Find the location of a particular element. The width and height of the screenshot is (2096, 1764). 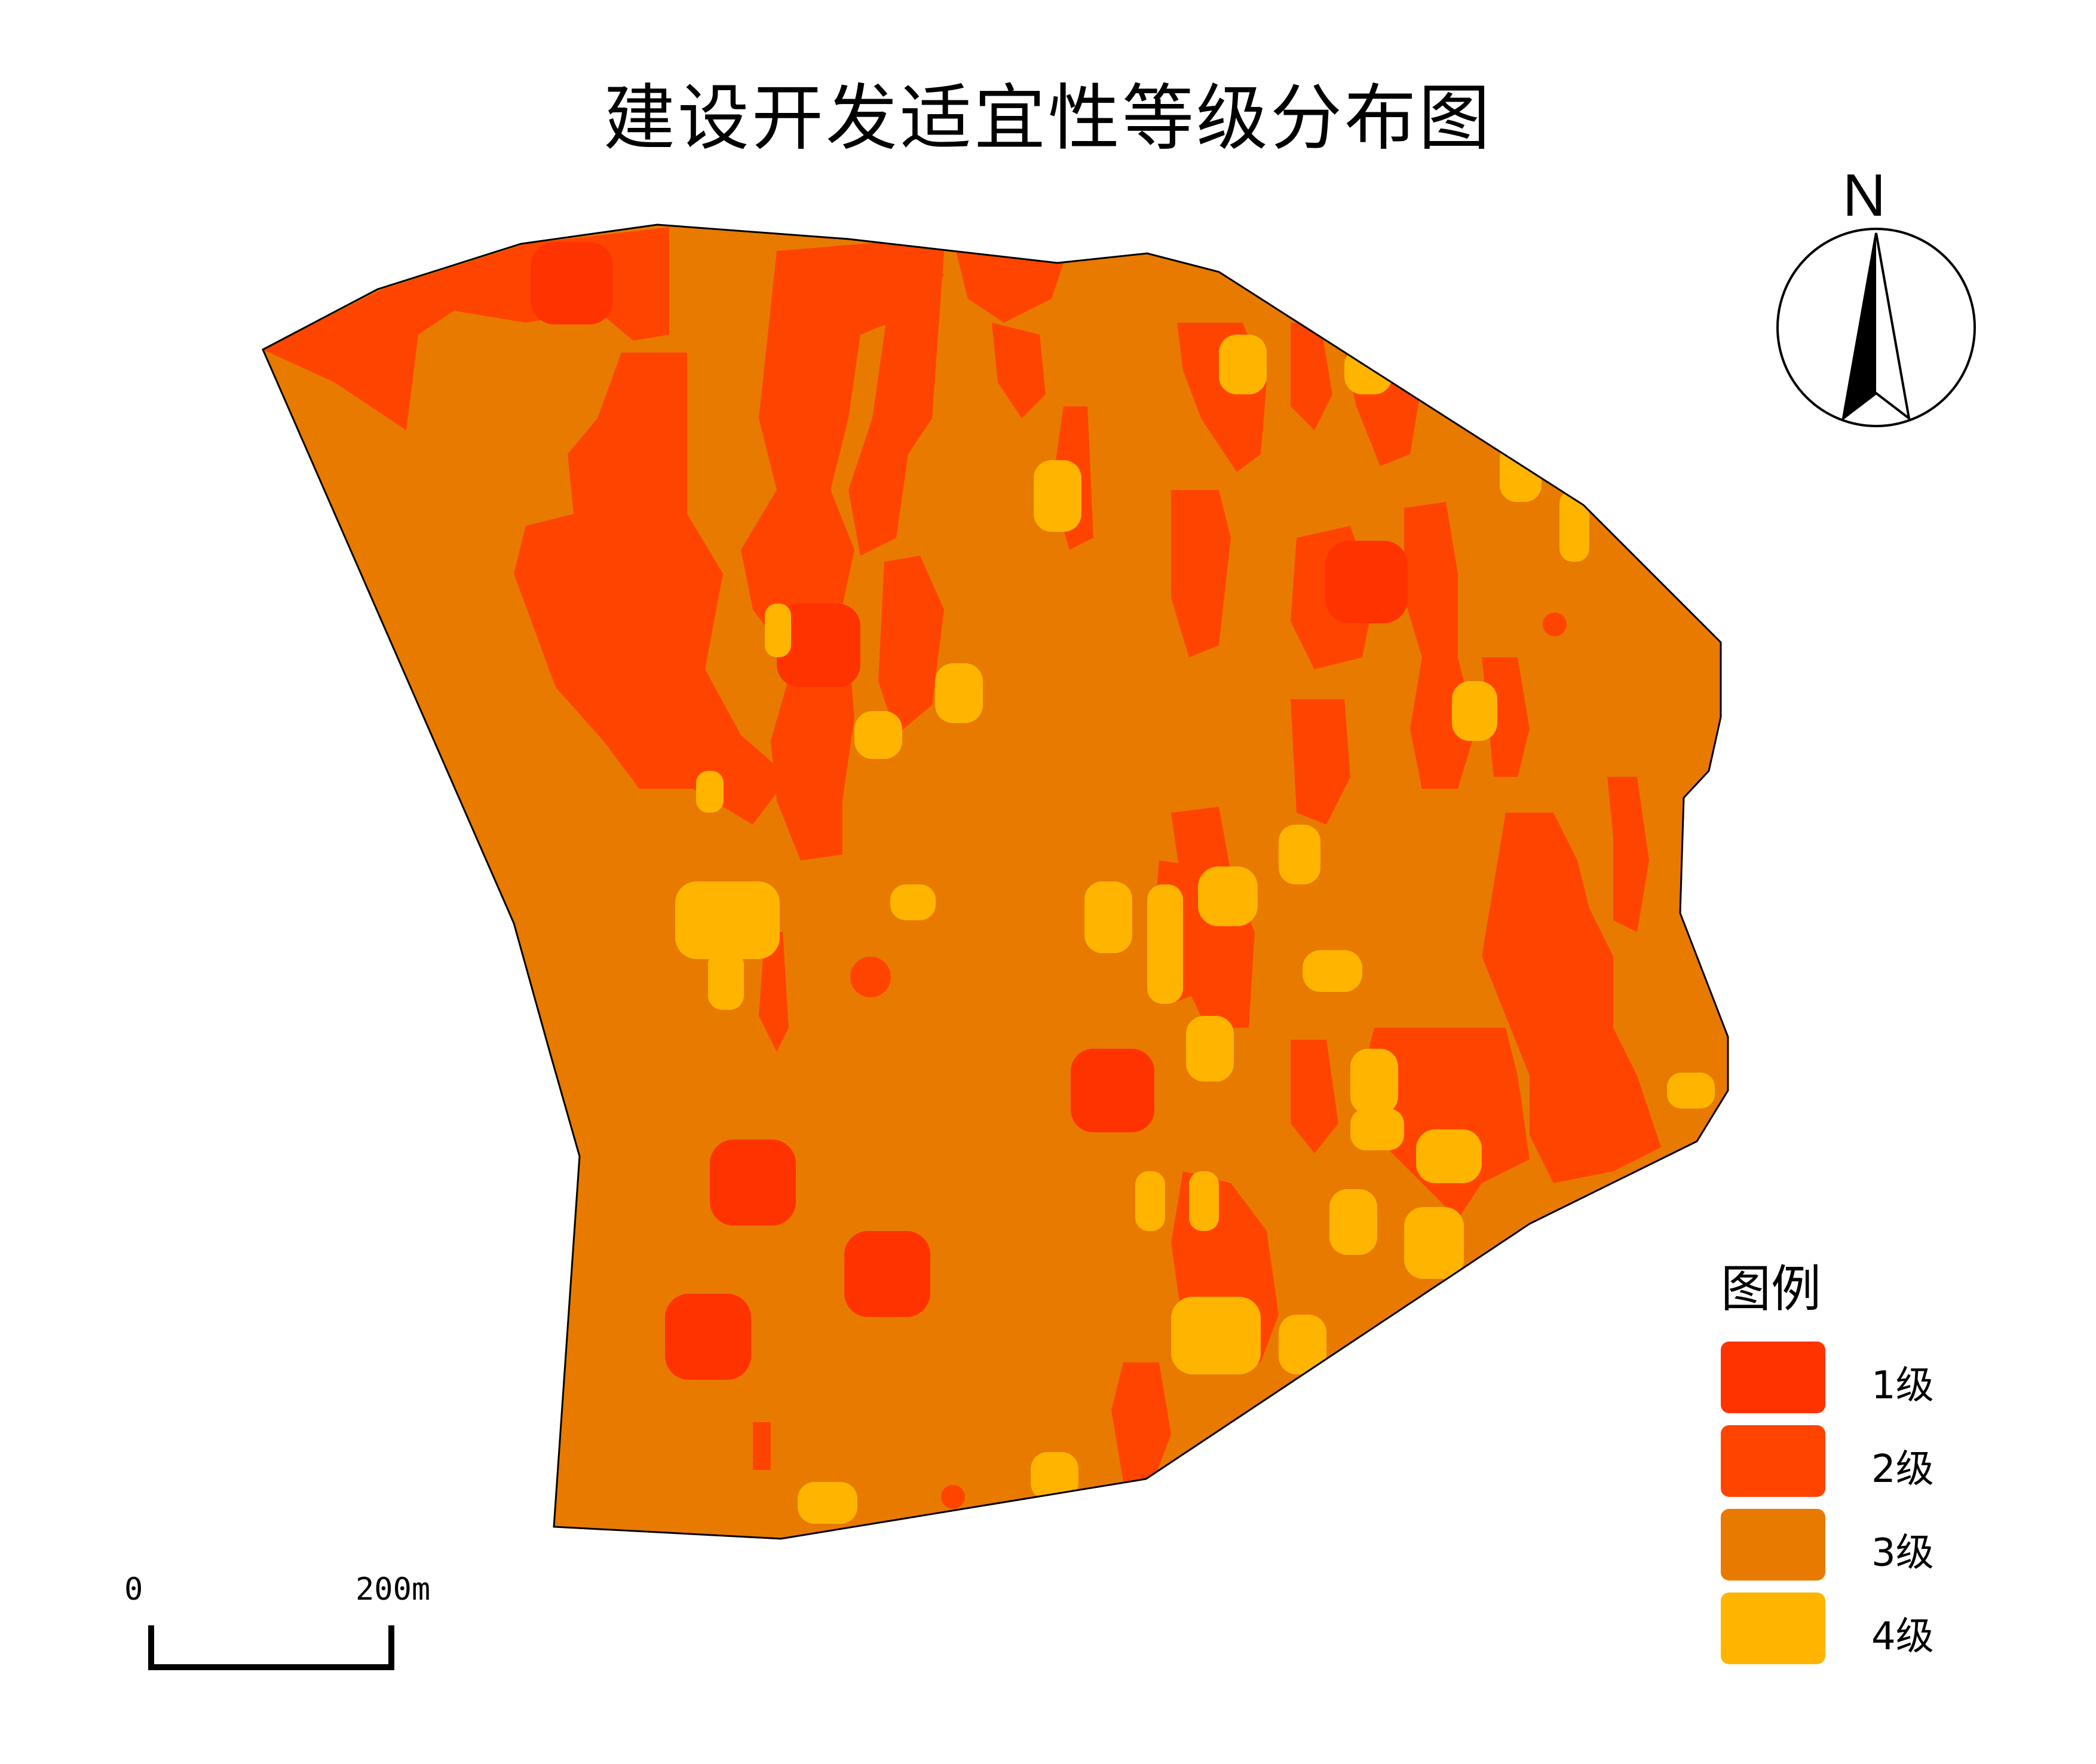

legend-label: 2级 is located at coordinates (1903, 1469).